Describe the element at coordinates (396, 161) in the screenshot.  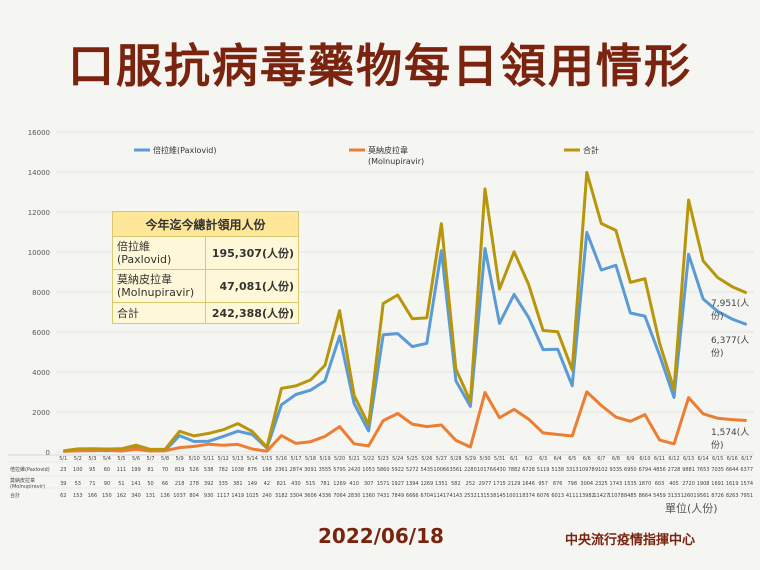
I see `legend-label: (Molnupiravir)` at that location.